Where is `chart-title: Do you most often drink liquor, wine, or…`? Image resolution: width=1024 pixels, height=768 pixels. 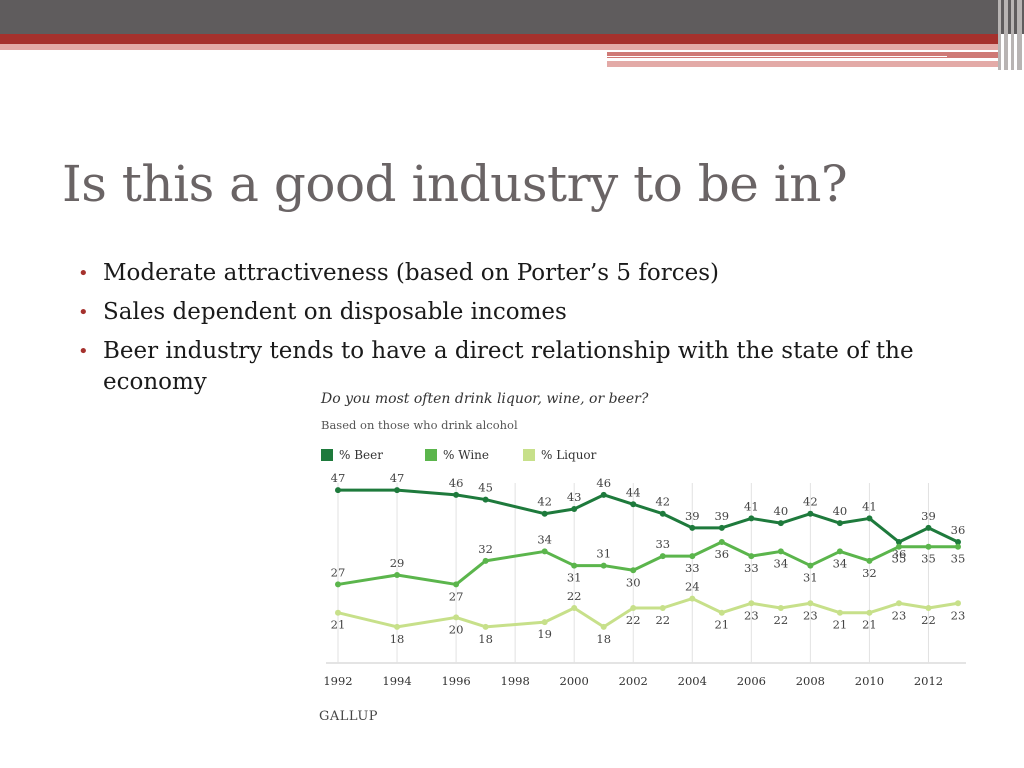 chart-title: Do you most often drink liquor, wine, or… is located at coordinates (485, 399).